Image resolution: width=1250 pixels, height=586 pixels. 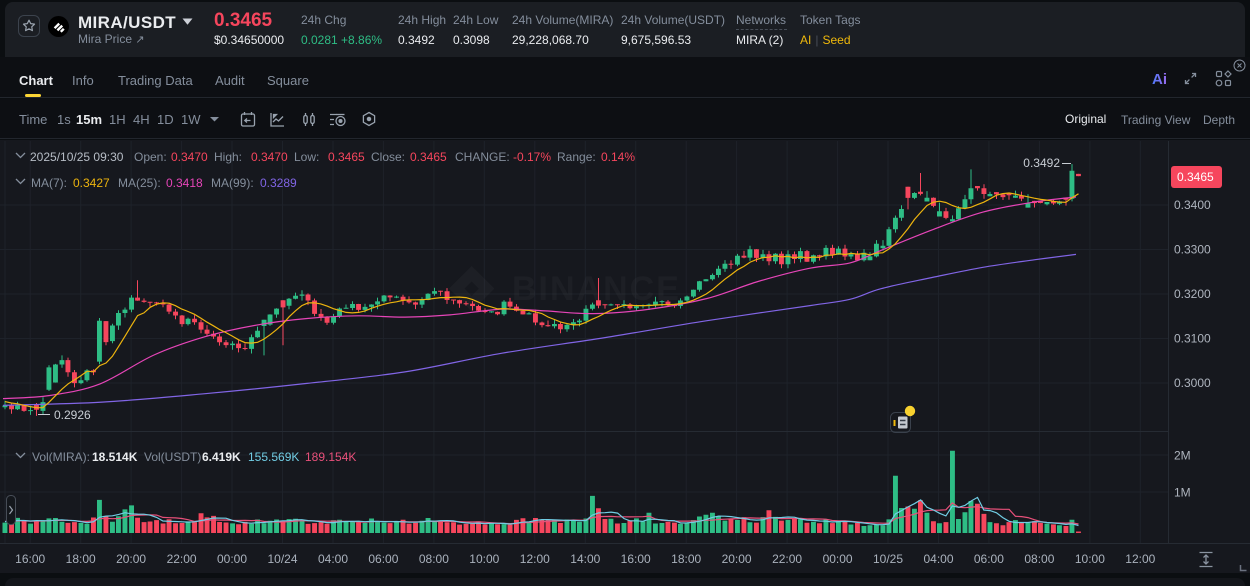 I want to click on svg-text: 0.3300, so click(x=1192, y=250).